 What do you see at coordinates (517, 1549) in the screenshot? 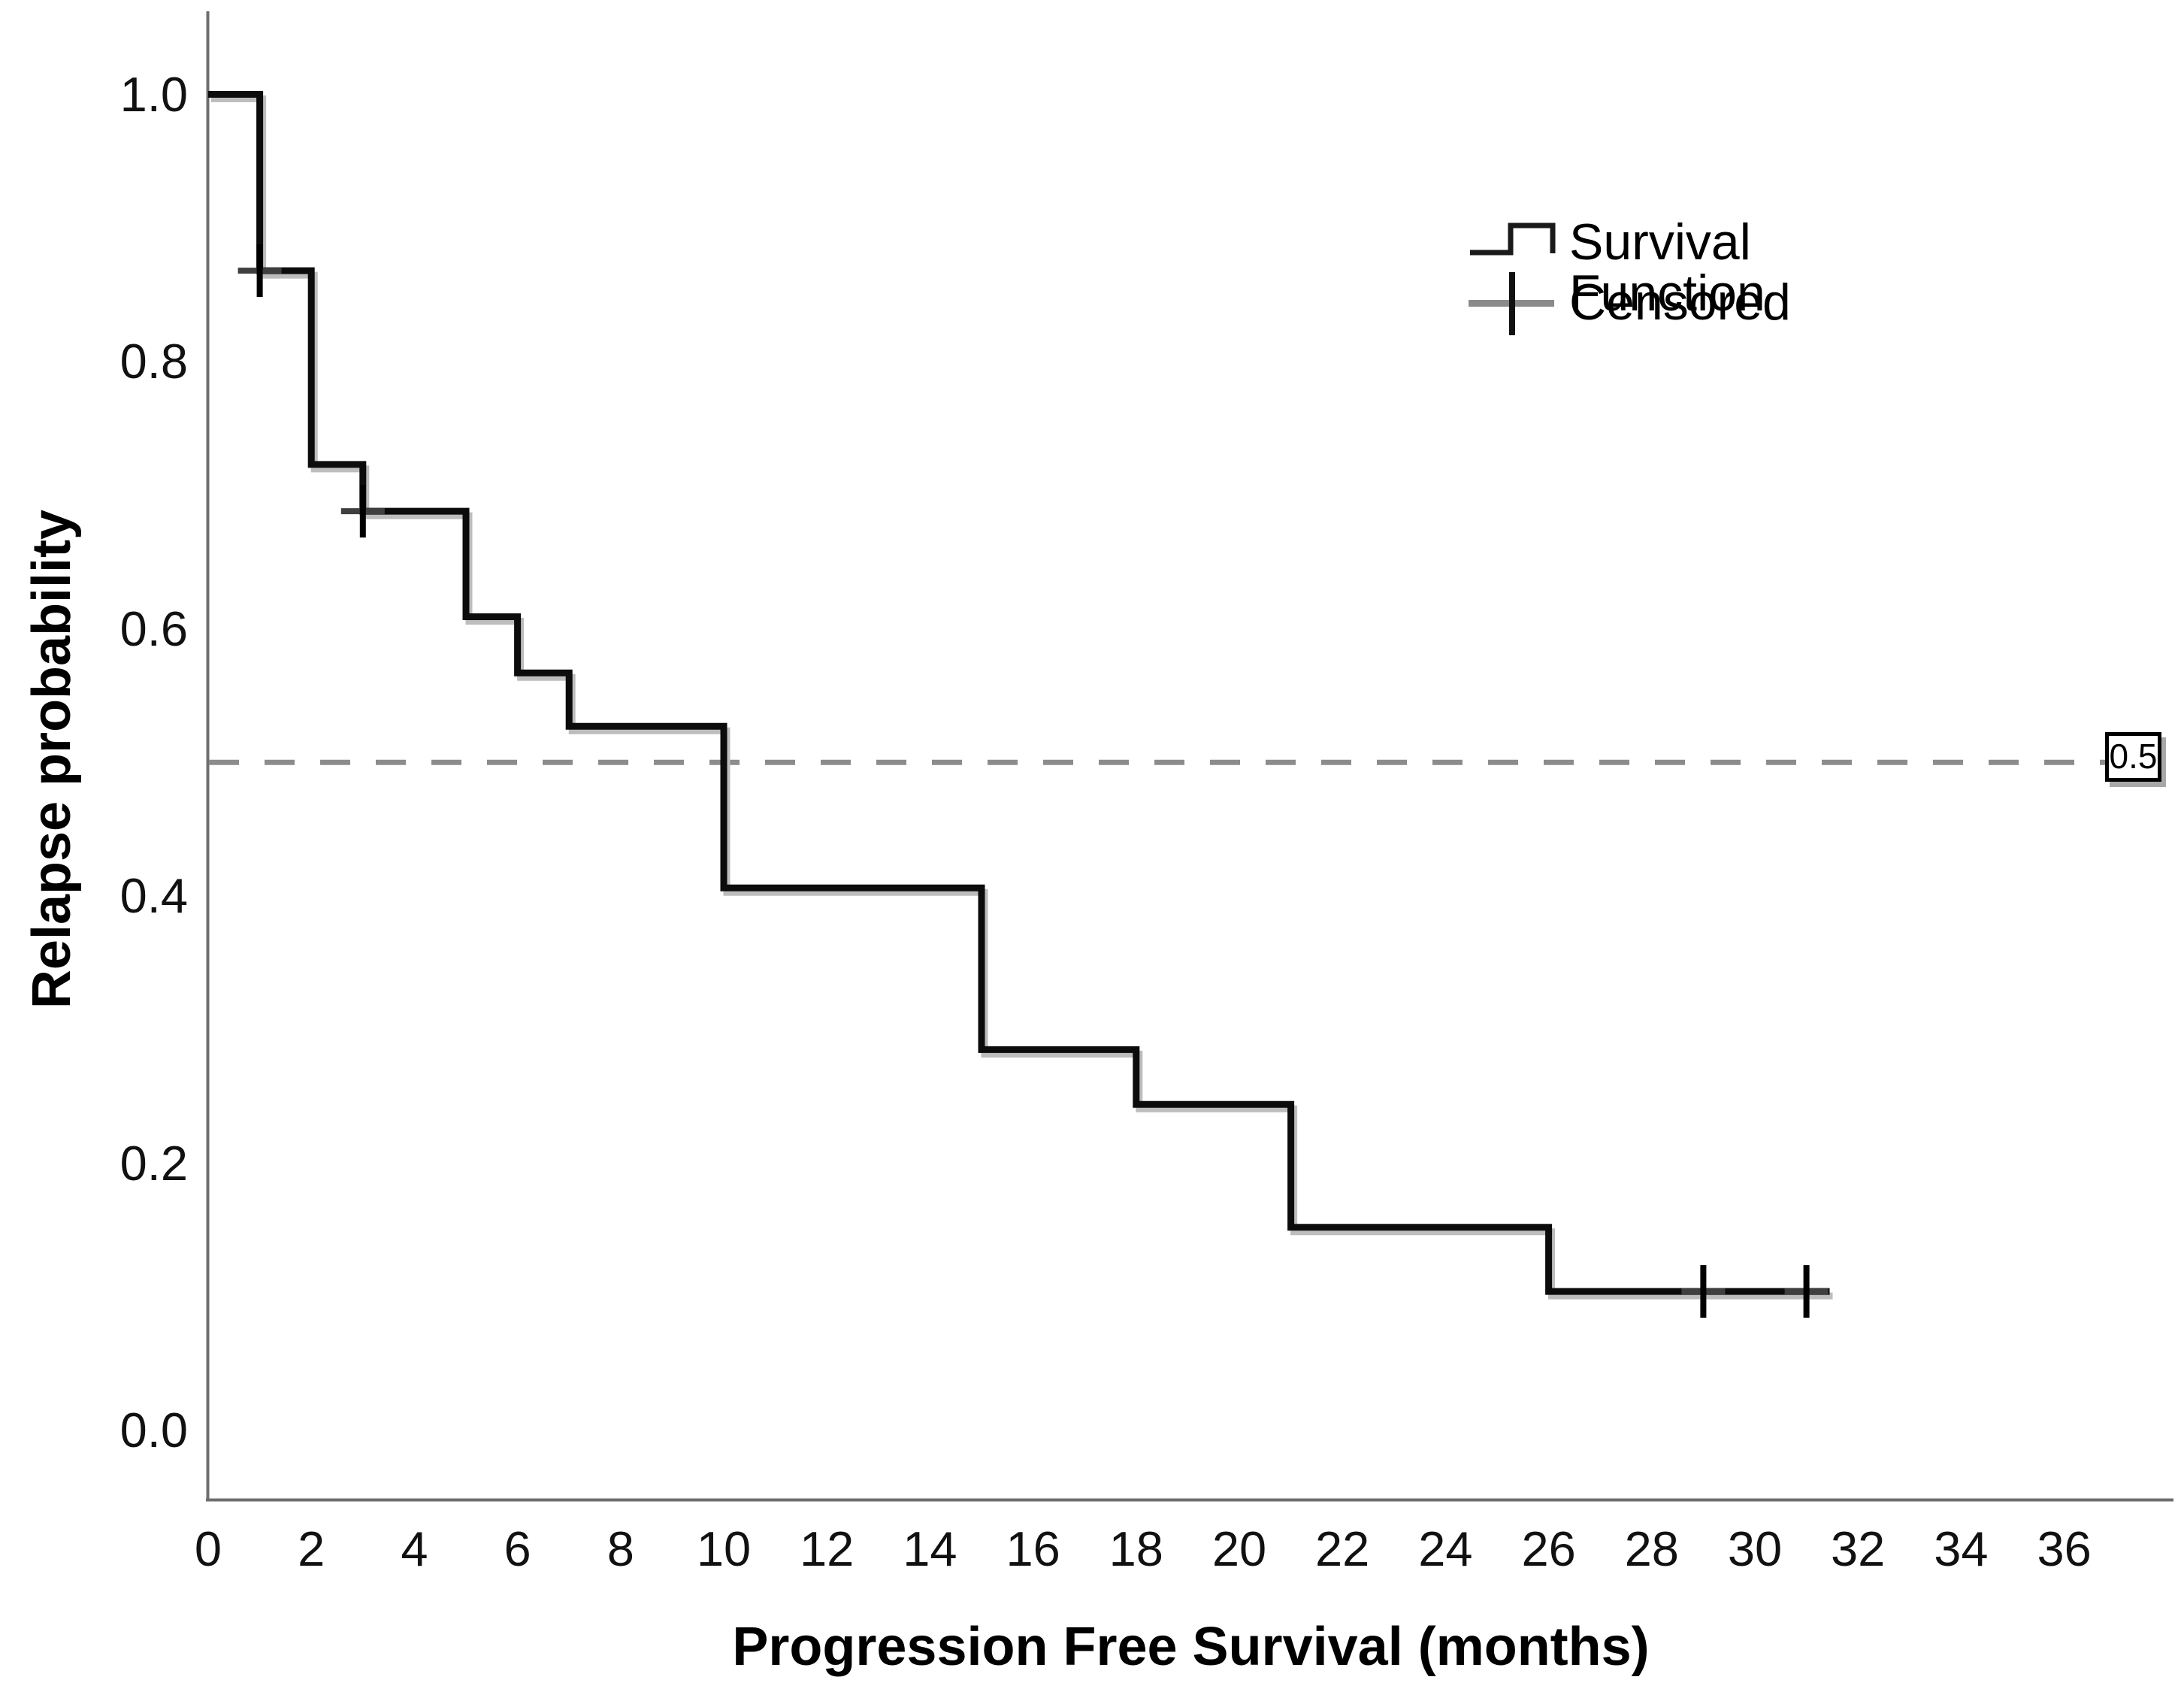
I see `x-tick-label: 6` at bounding box center [517, 1549].